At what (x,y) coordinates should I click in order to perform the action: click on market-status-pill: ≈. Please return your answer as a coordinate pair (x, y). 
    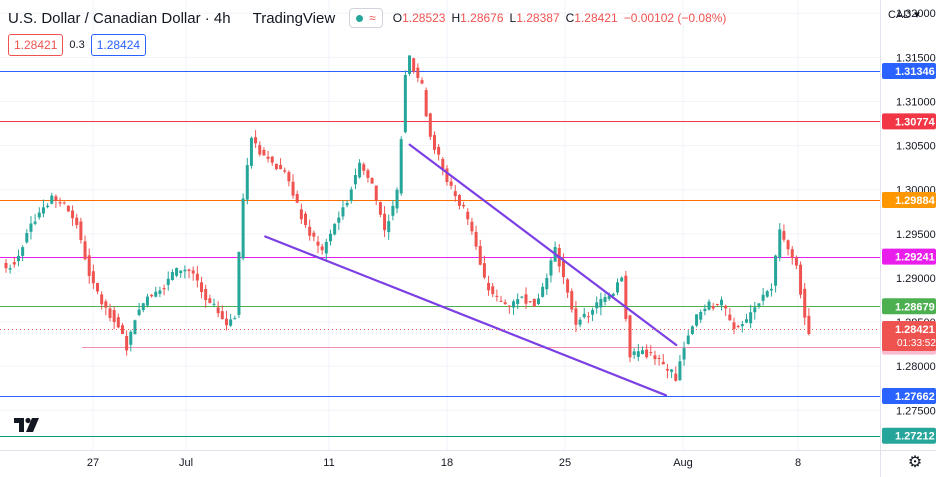
    Looking at the image, I should click on (366, 18).